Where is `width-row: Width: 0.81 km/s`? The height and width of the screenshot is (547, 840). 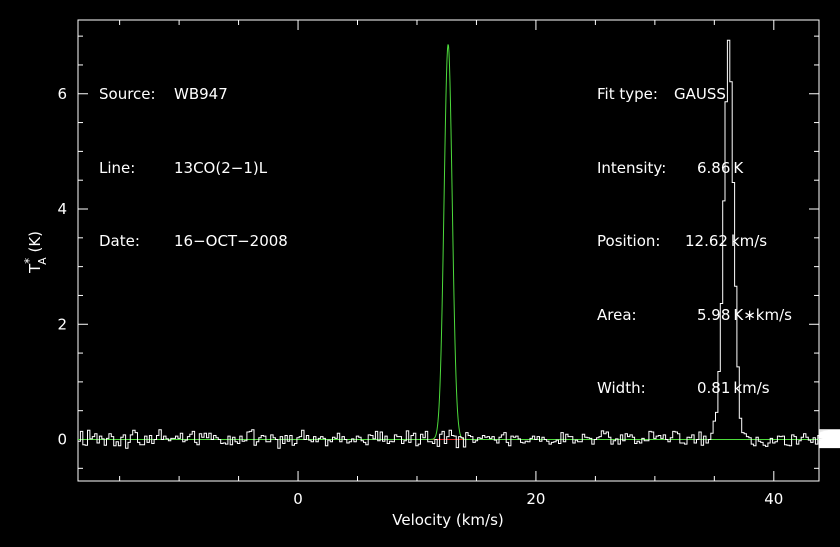 width-row: Width: 0.81 km/s is located at coordinates (694, 388).